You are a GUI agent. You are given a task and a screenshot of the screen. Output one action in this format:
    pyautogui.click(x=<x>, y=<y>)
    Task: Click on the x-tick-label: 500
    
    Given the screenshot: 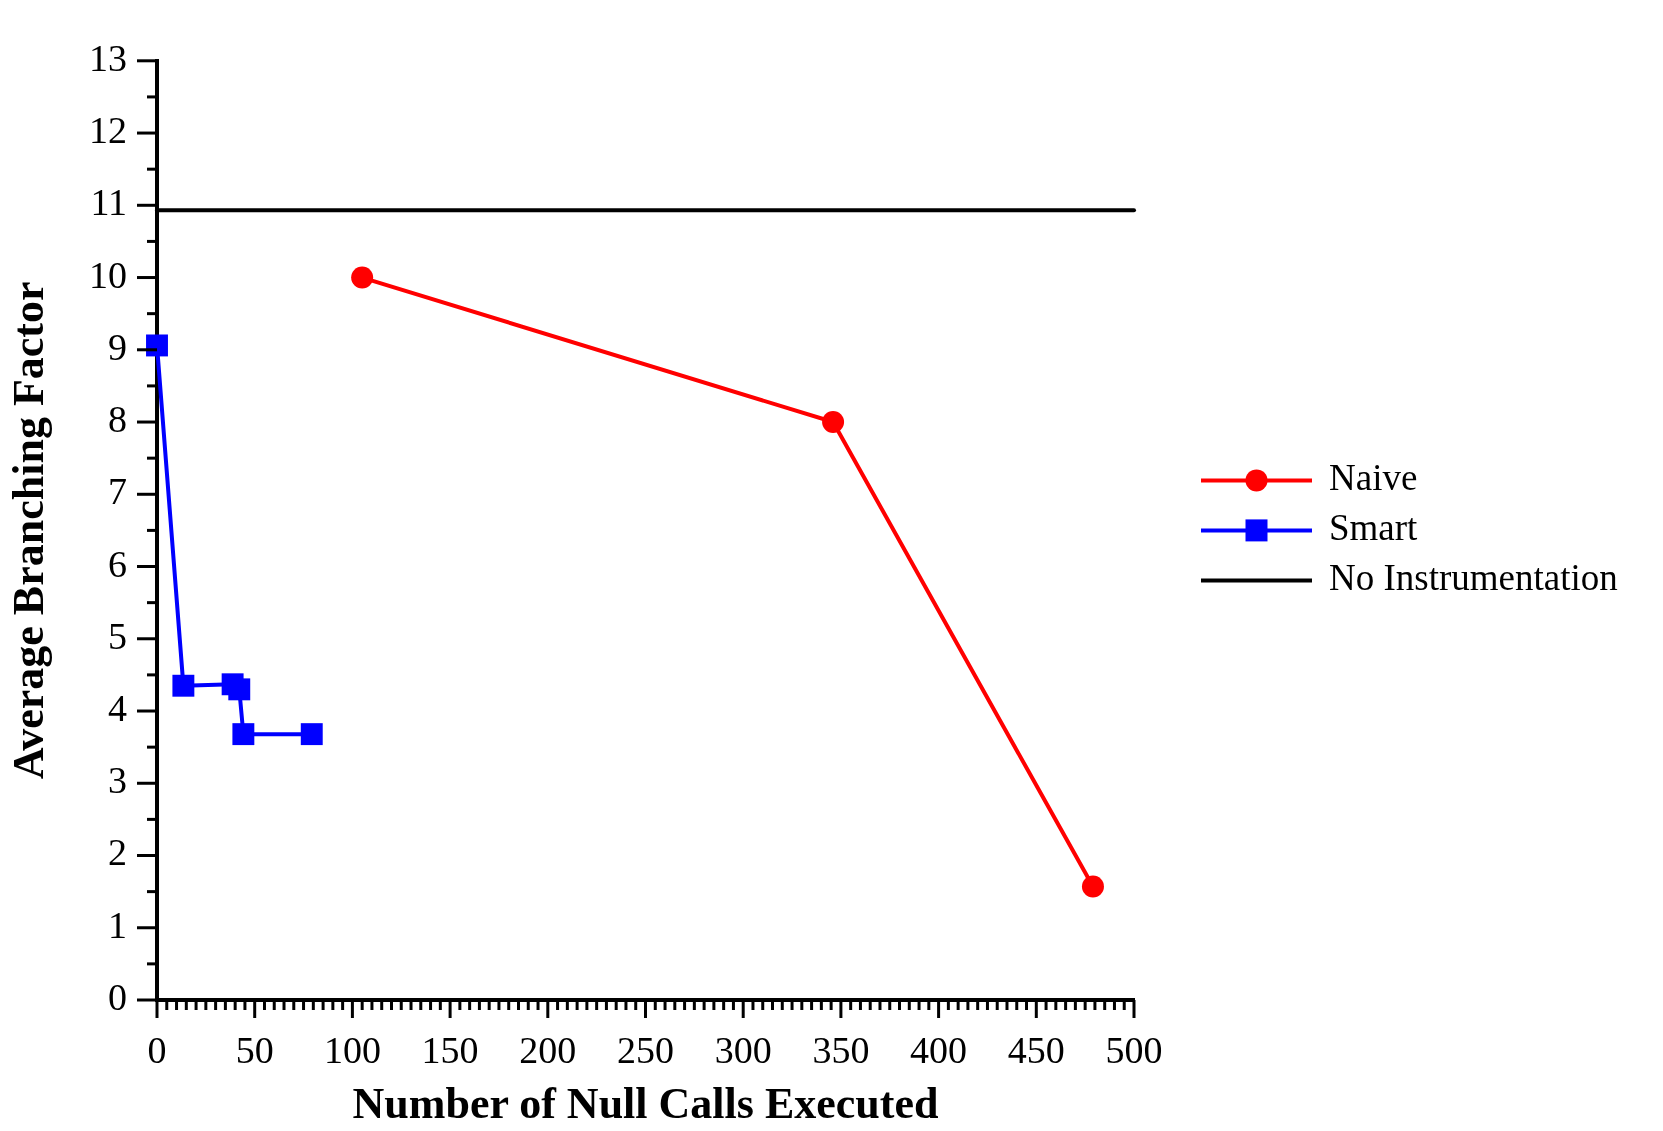 What is the action you would take?
    pyautogui.click(x=1134, y=1049)
    